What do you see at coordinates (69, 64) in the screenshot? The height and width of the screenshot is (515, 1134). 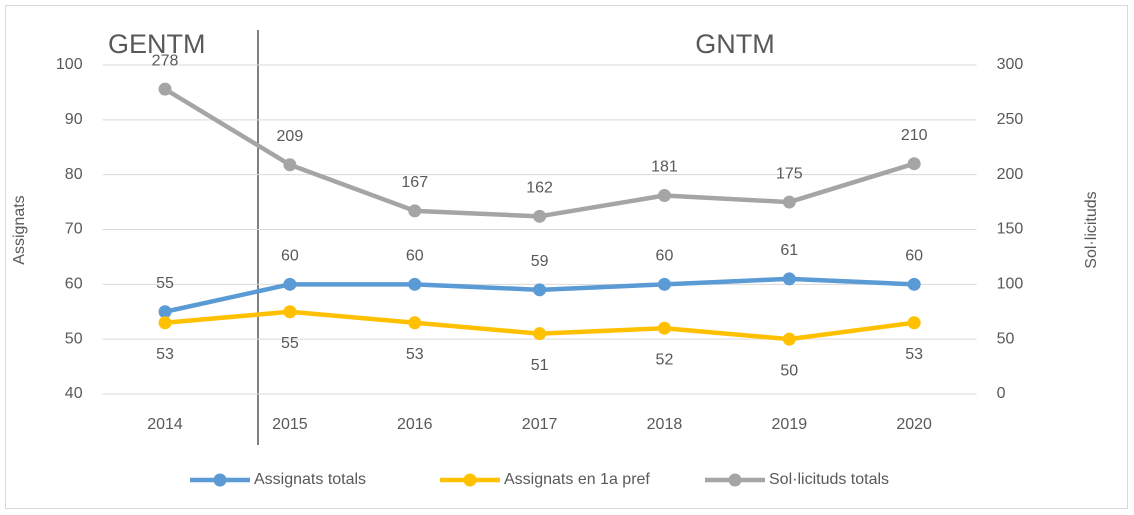 I see `y-tick-label: 100` at bounding box center [69, 64].